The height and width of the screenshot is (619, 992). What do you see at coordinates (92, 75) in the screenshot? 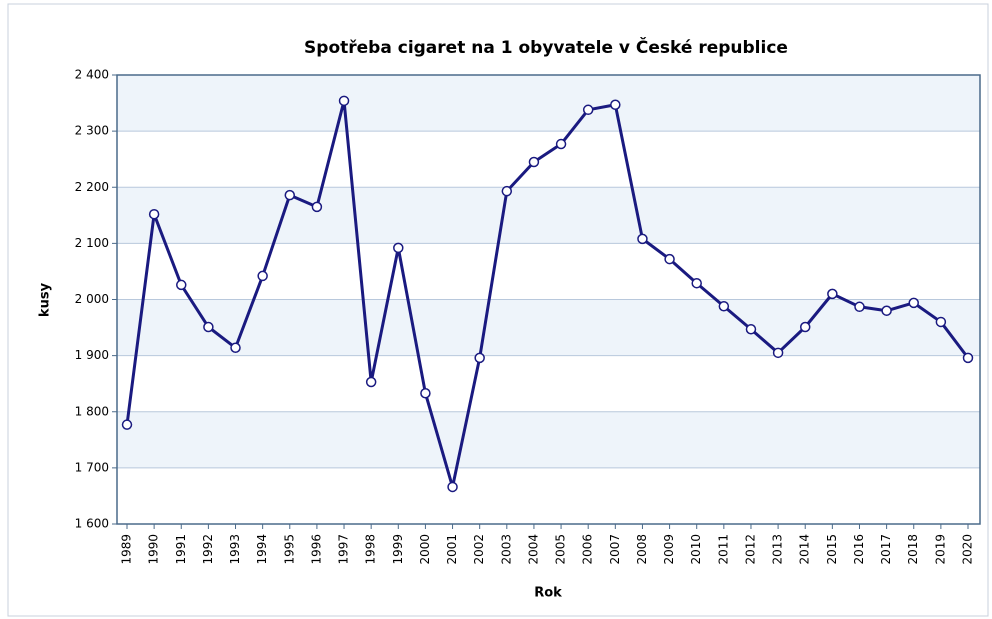
I see `y-tick-label: 2 400` at bounding box center [92, 75].